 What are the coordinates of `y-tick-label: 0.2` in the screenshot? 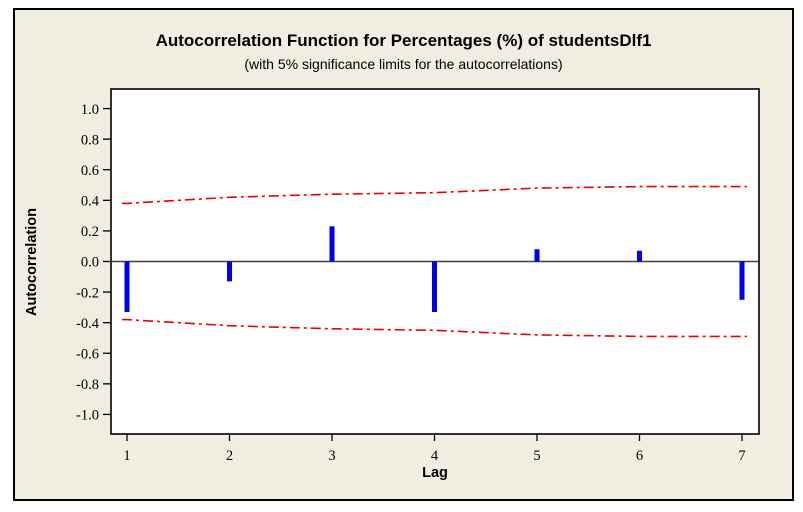 It's located at (90, 232).